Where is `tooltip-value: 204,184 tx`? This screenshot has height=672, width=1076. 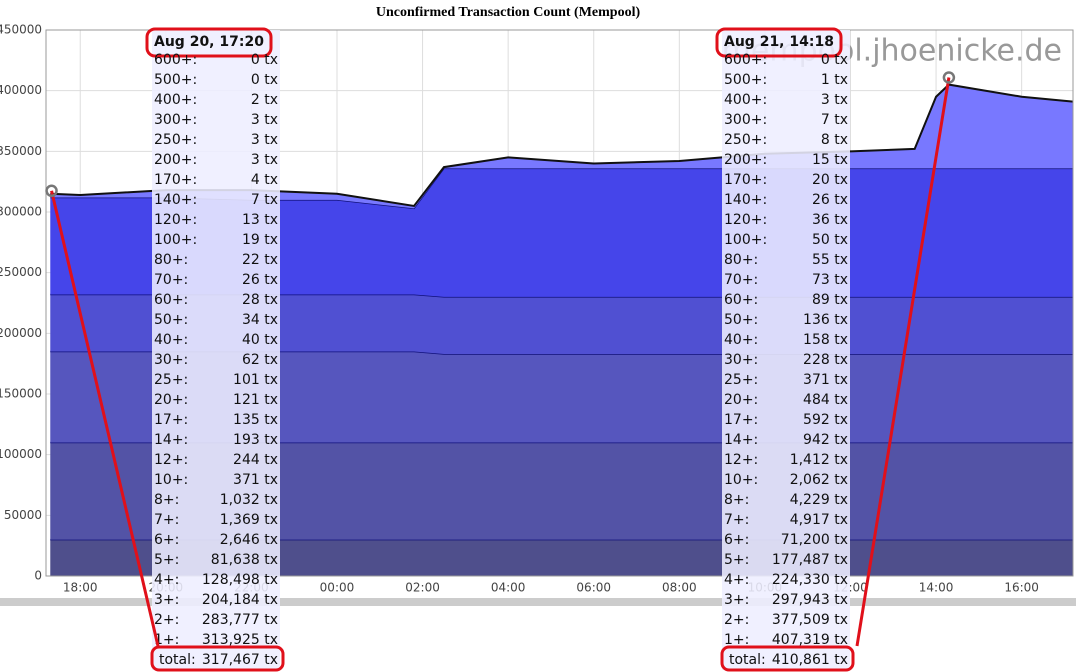
tooltip-value: 204,184 tx is located at coordinates (240, 600).